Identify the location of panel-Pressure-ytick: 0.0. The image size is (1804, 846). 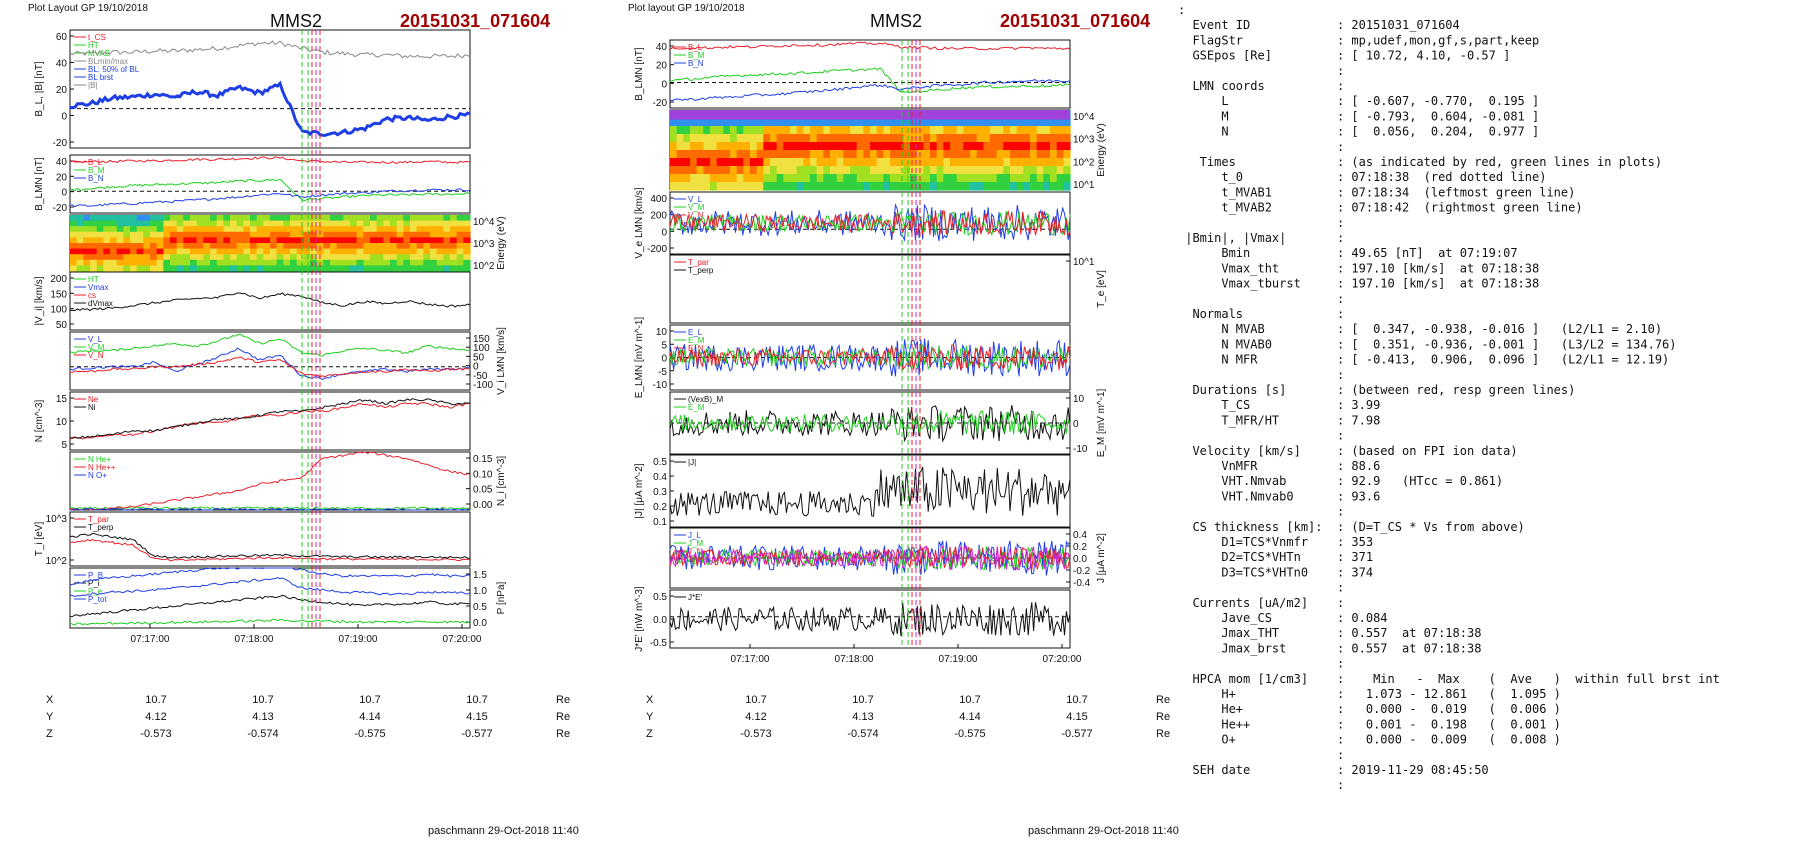
(480, 623).